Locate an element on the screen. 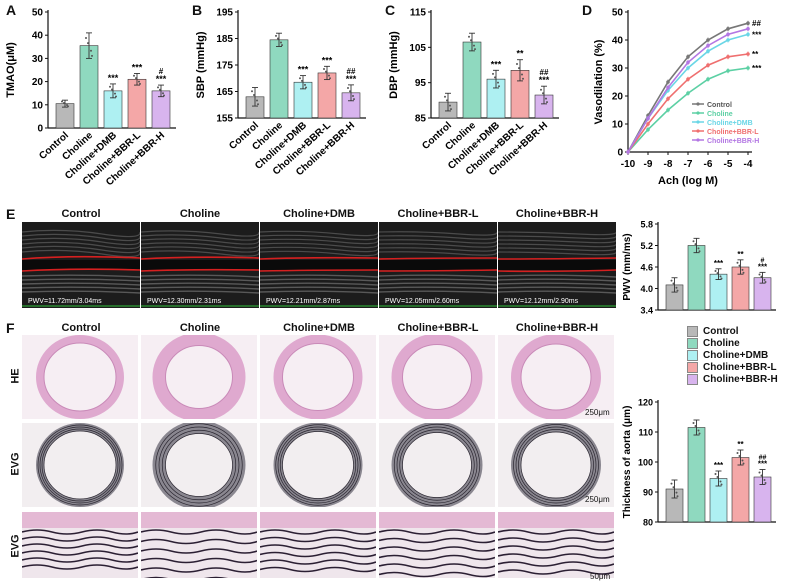 This screenshot has height=586, width=791. scale-bar-he: 250μm is located at coordinates (597, 412).